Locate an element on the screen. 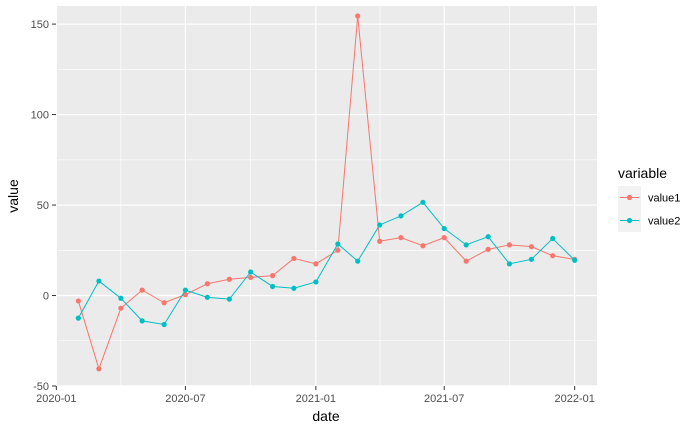  x-tick-label: 2020-07 is located at coordinates (185, 399).